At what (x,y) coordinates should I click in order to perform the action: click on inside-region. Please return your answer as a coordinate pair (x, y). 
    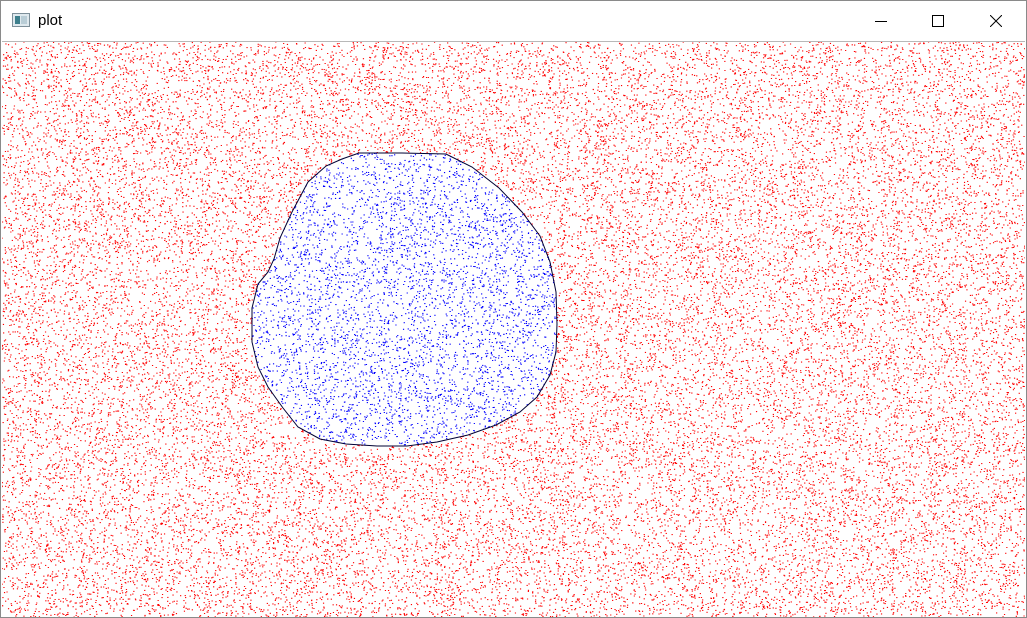
    Looking at the image, I should click on (404, 299).